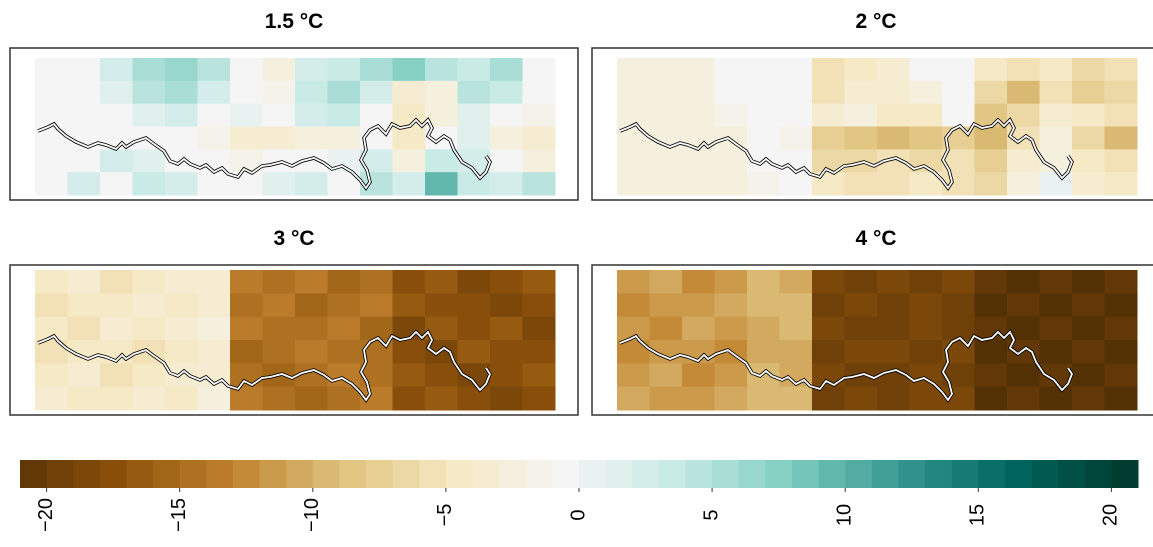  Describe the element at coordinates (578, 514) in the screenshot. I see `tick-label: 0` at that location.